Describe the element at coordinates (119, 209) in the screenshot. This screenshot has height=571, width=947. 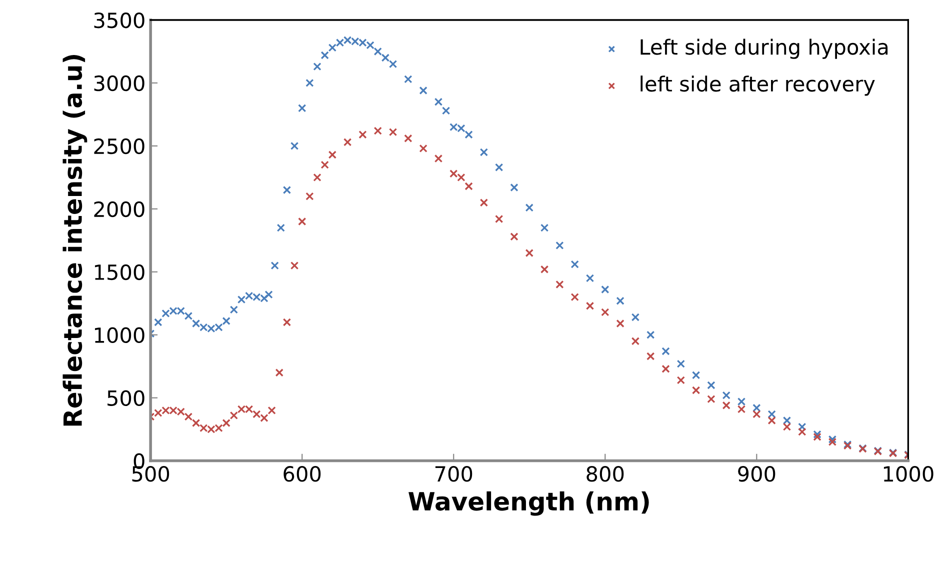
I see `y-tick-label: 2000` at that location.